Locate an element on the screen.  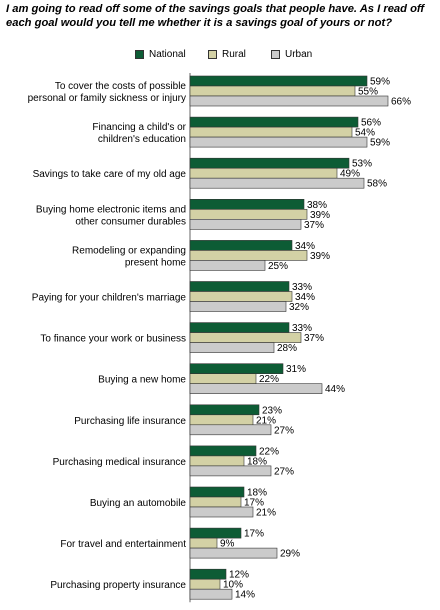
data-label-rural: 49% is located at coordinates (350, 174).